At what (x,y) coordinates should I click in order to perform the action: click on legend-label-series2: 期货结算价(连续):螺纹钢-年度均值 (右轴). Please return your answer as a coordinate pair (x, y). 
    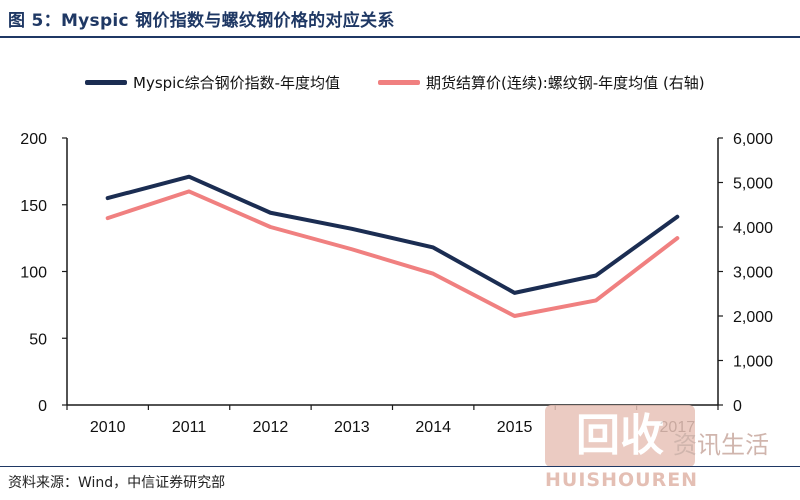
    Looking at the image, I should click on (565, 83).